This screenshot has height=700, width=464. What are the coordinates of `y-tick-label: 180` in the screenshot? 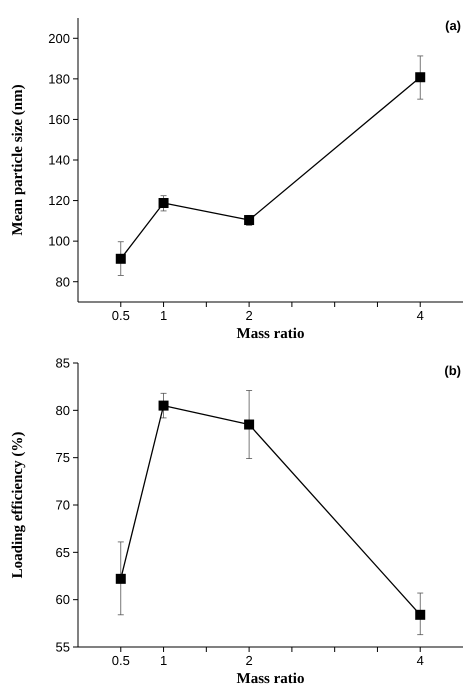 It's located at (59, 78).